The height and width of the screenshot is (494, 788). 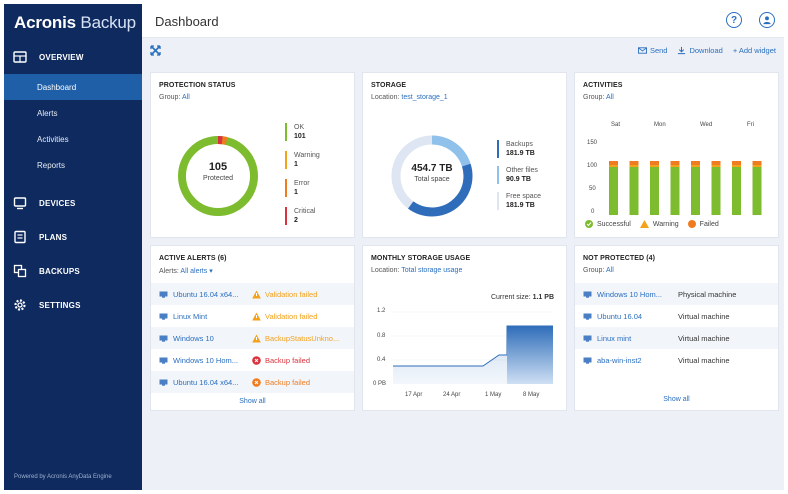 I want to click on donut-segment-backups, so click(x=432, y=176).